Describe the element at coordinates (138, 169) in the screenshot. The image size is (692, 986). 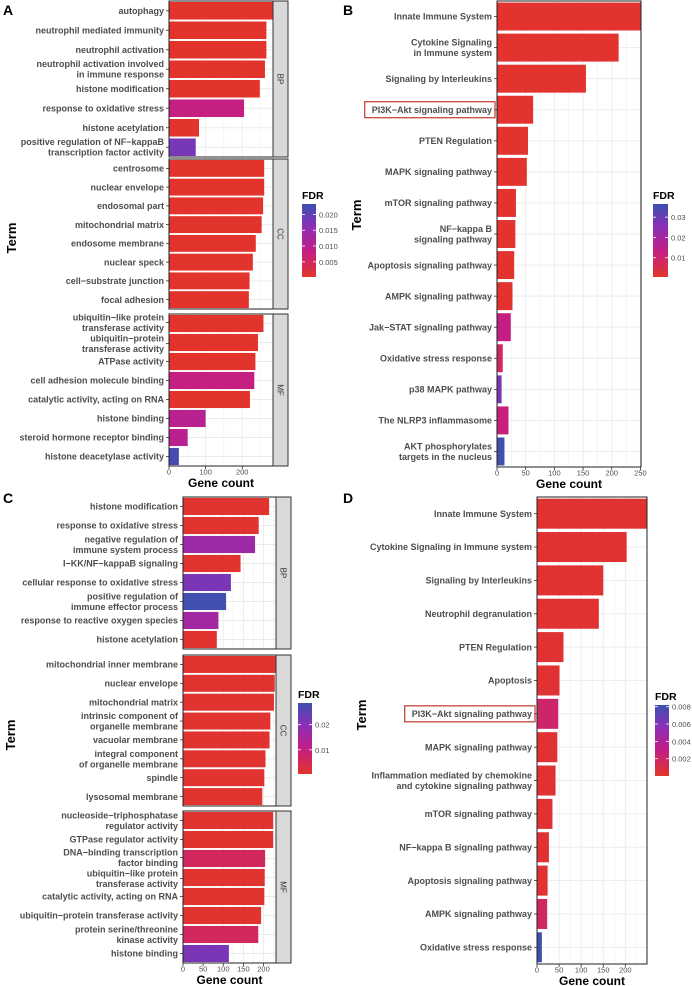
I see `term-label-line: centrosome` at that location.